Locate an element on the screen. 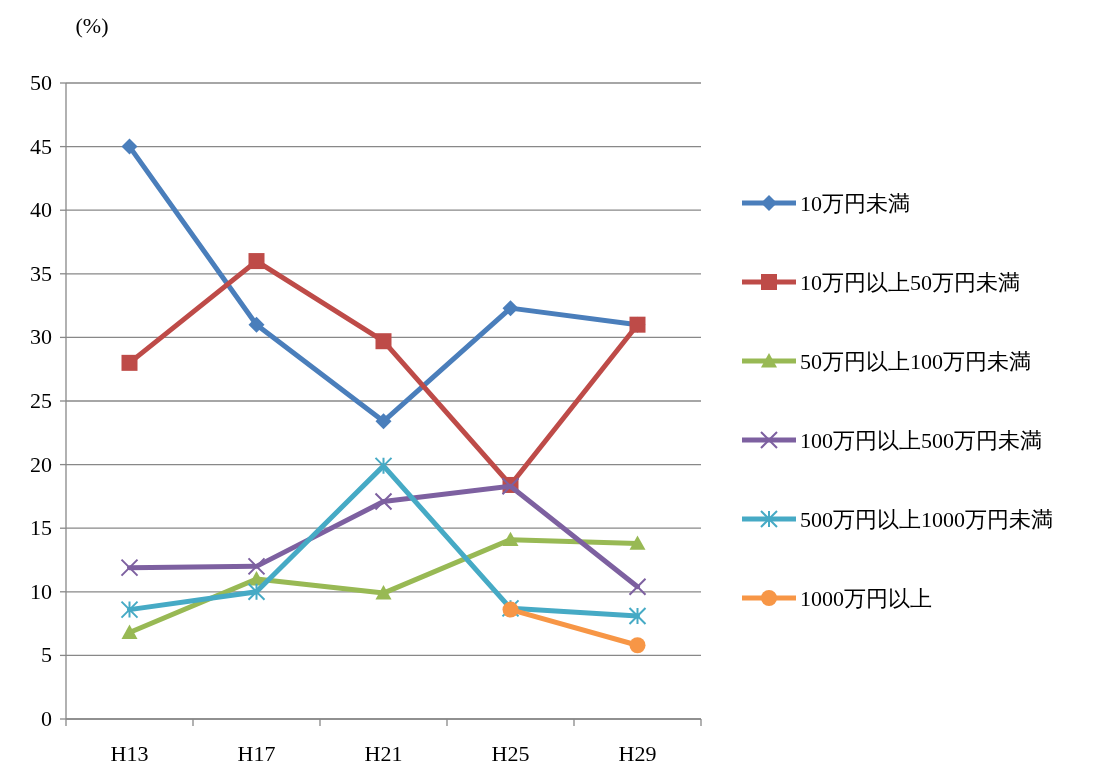  x-tick-label: H29 is located at coordinates (637, 753).